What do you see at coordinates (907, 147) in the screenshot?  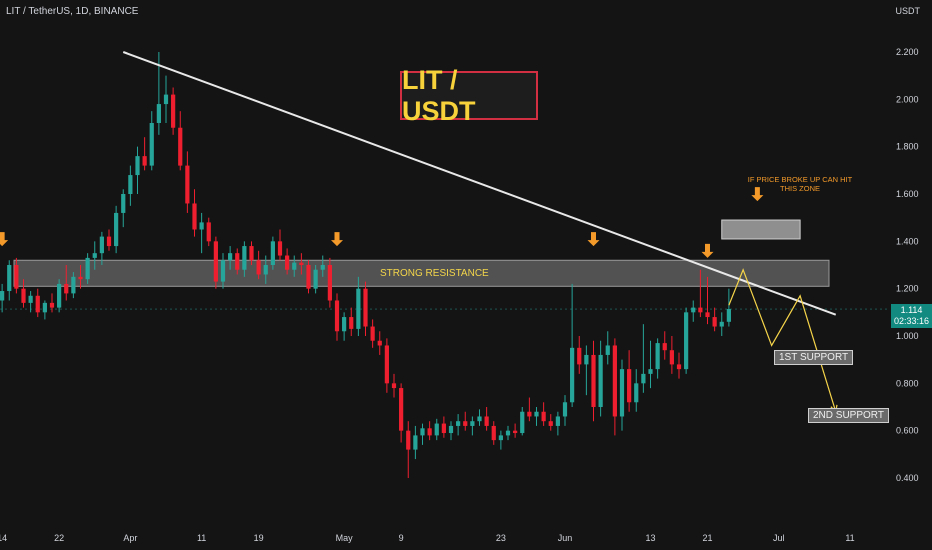 I see `y-tick-label: 1.800` at bounding box center [907, 147].